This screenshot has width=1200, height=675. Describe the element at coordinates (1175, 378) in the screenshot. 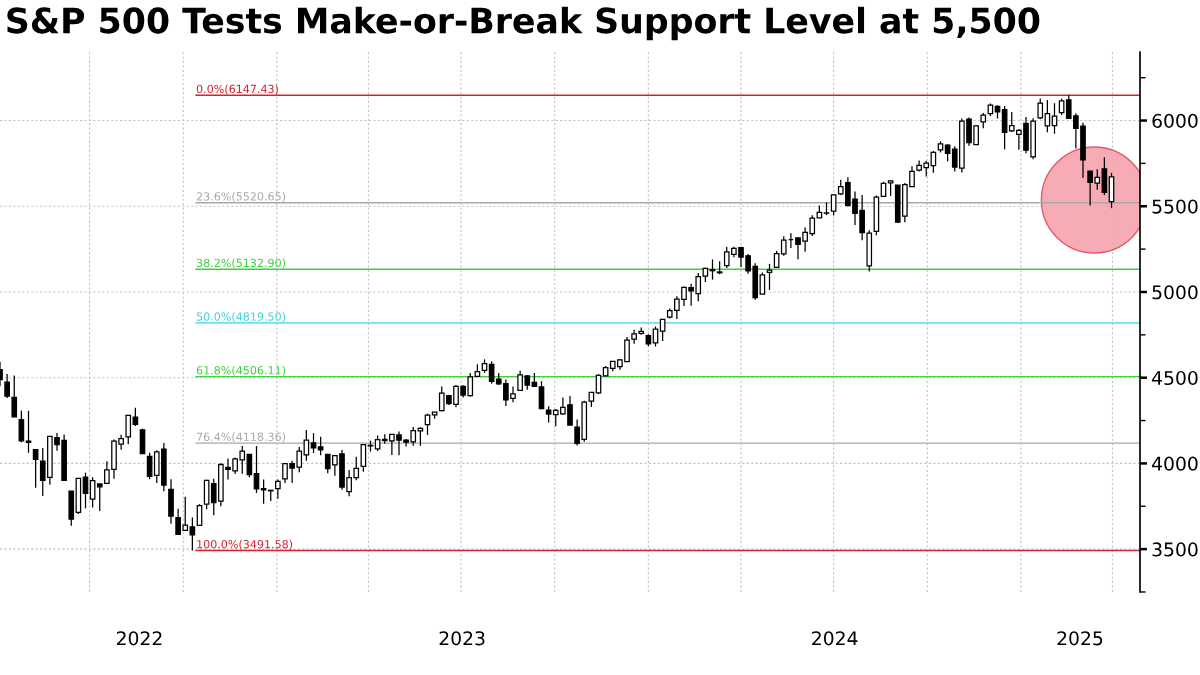

I see `y-tick-label: 4500` at that location.